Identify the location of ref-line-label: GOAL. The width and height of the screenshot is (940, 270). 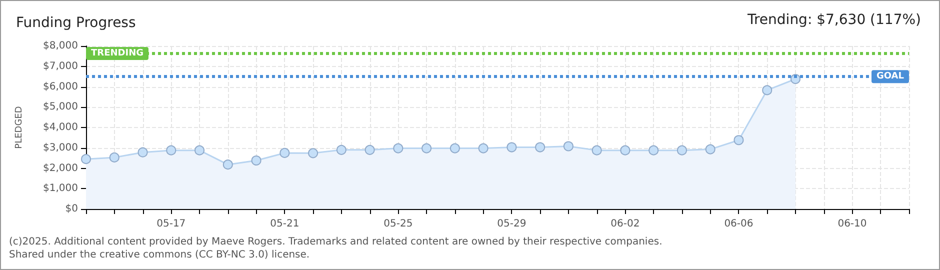
(890, 77).